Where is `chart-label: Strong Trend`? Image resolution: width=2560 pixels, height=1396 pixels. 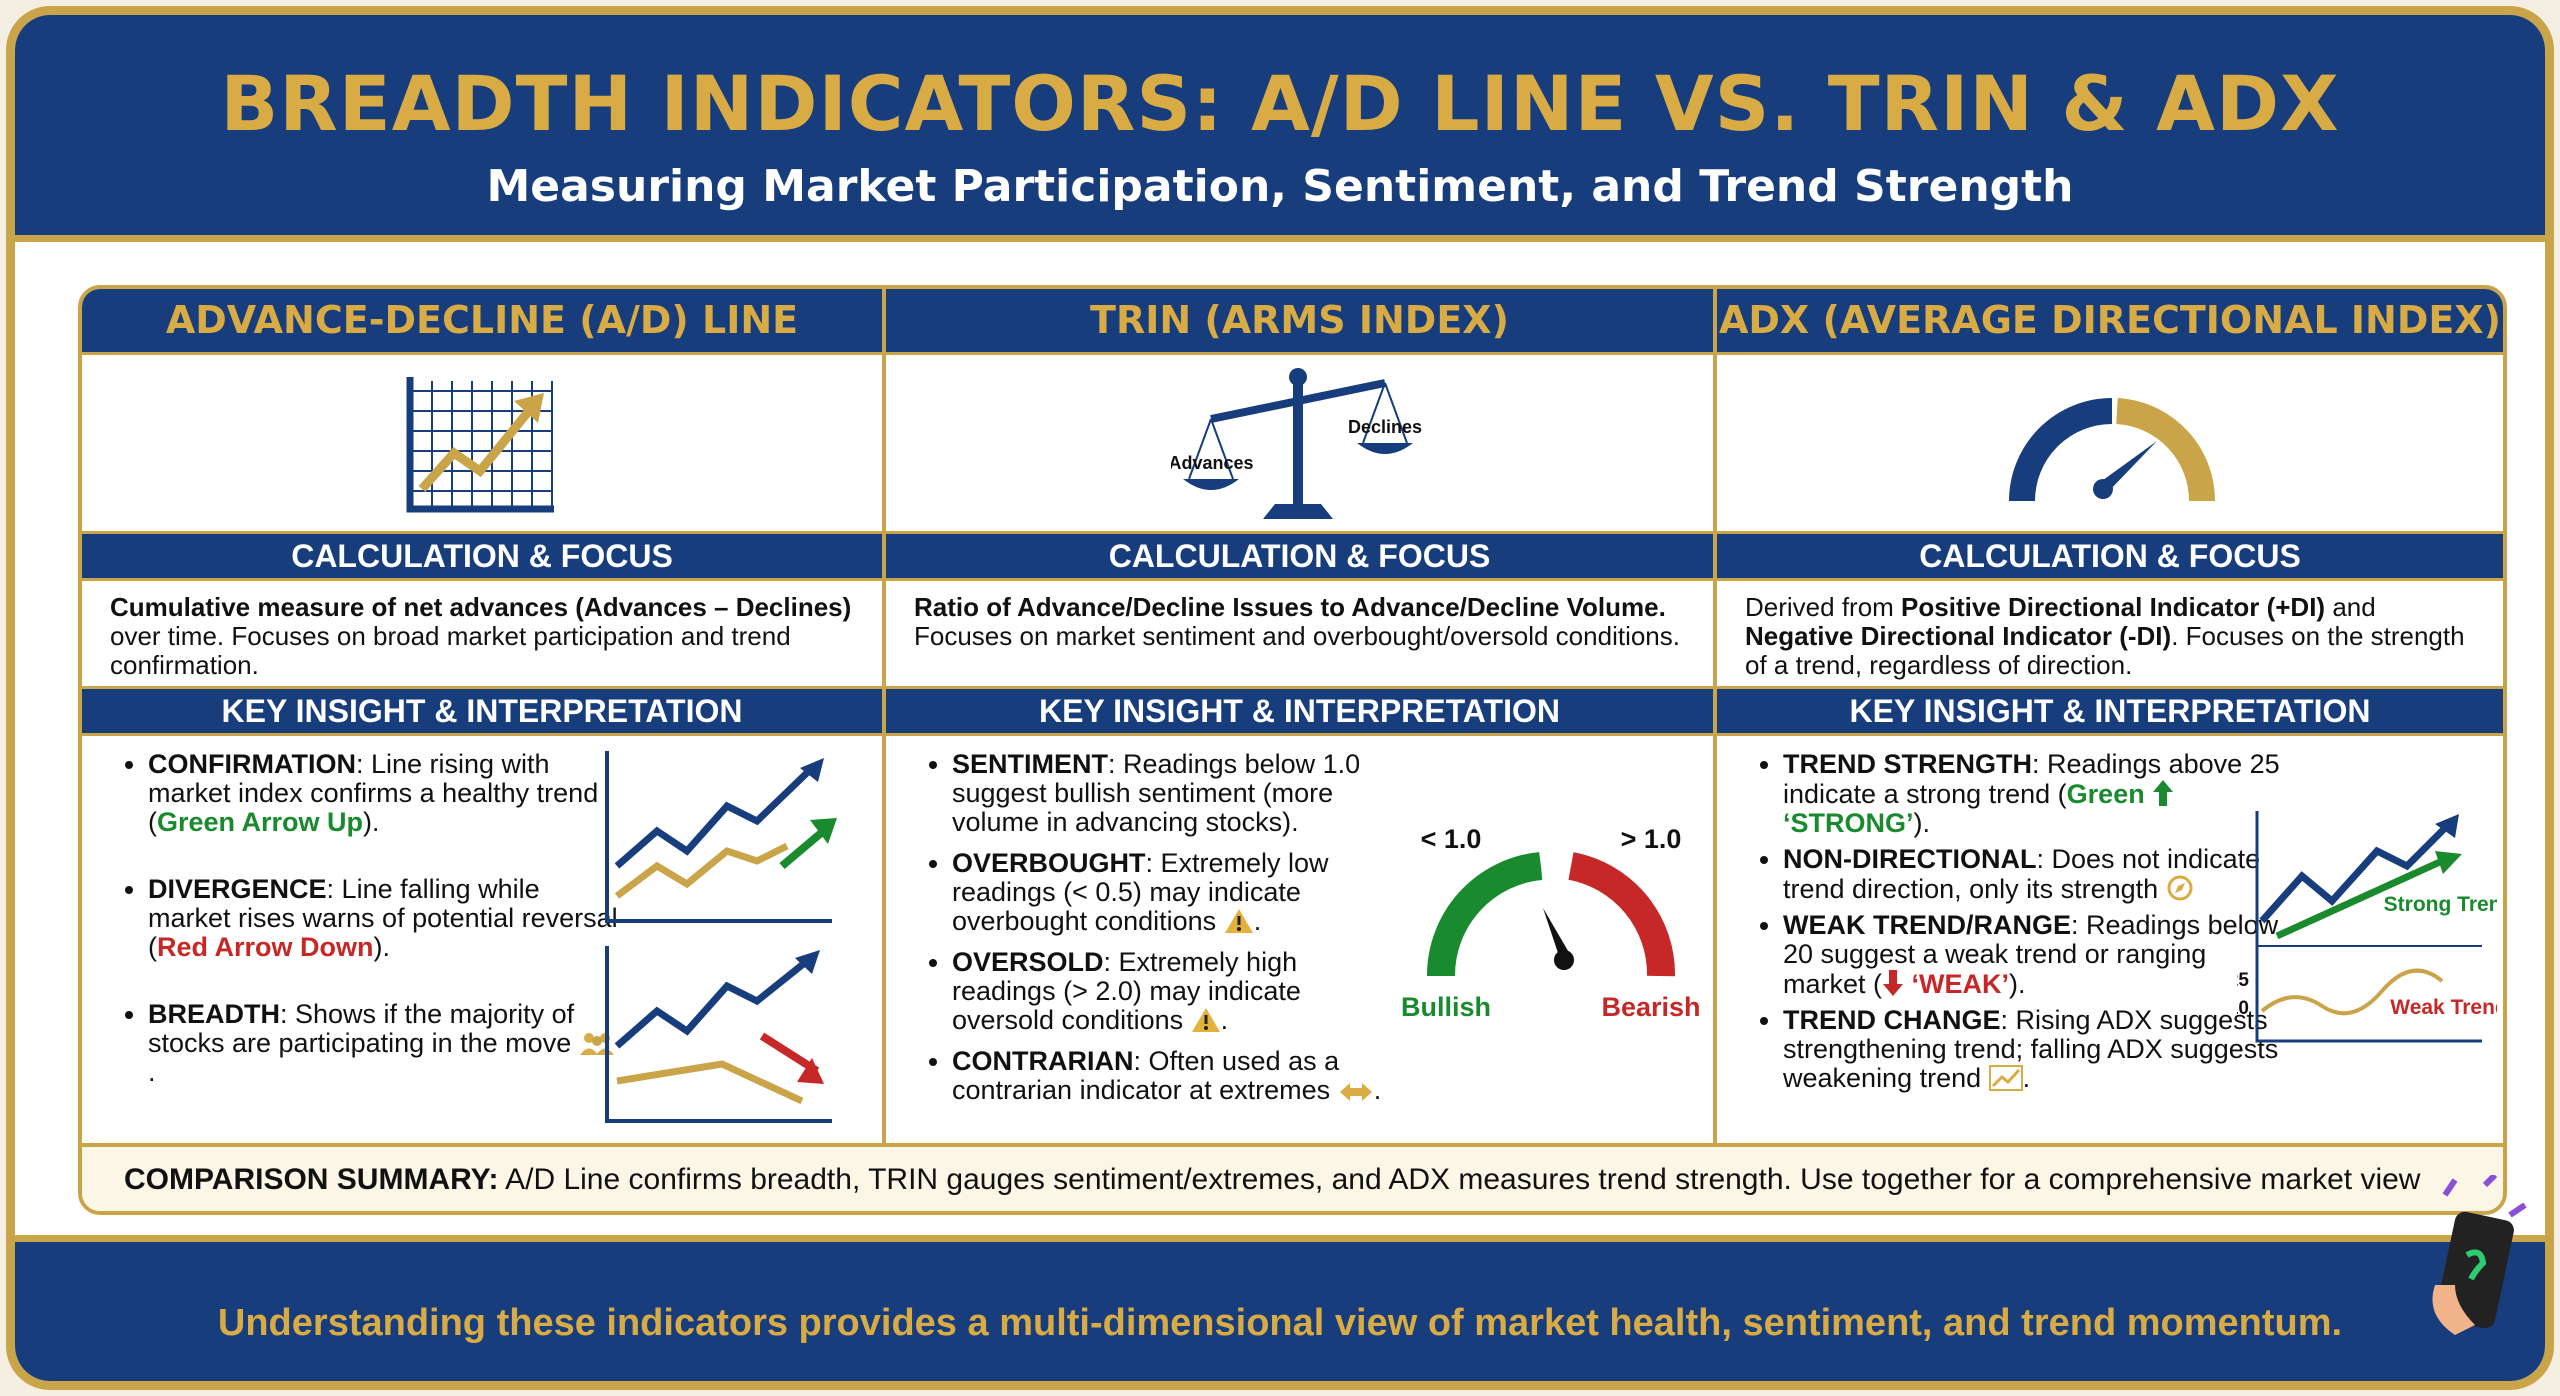 chart-label: Strong Trend is located at coordinates (2440, 904).